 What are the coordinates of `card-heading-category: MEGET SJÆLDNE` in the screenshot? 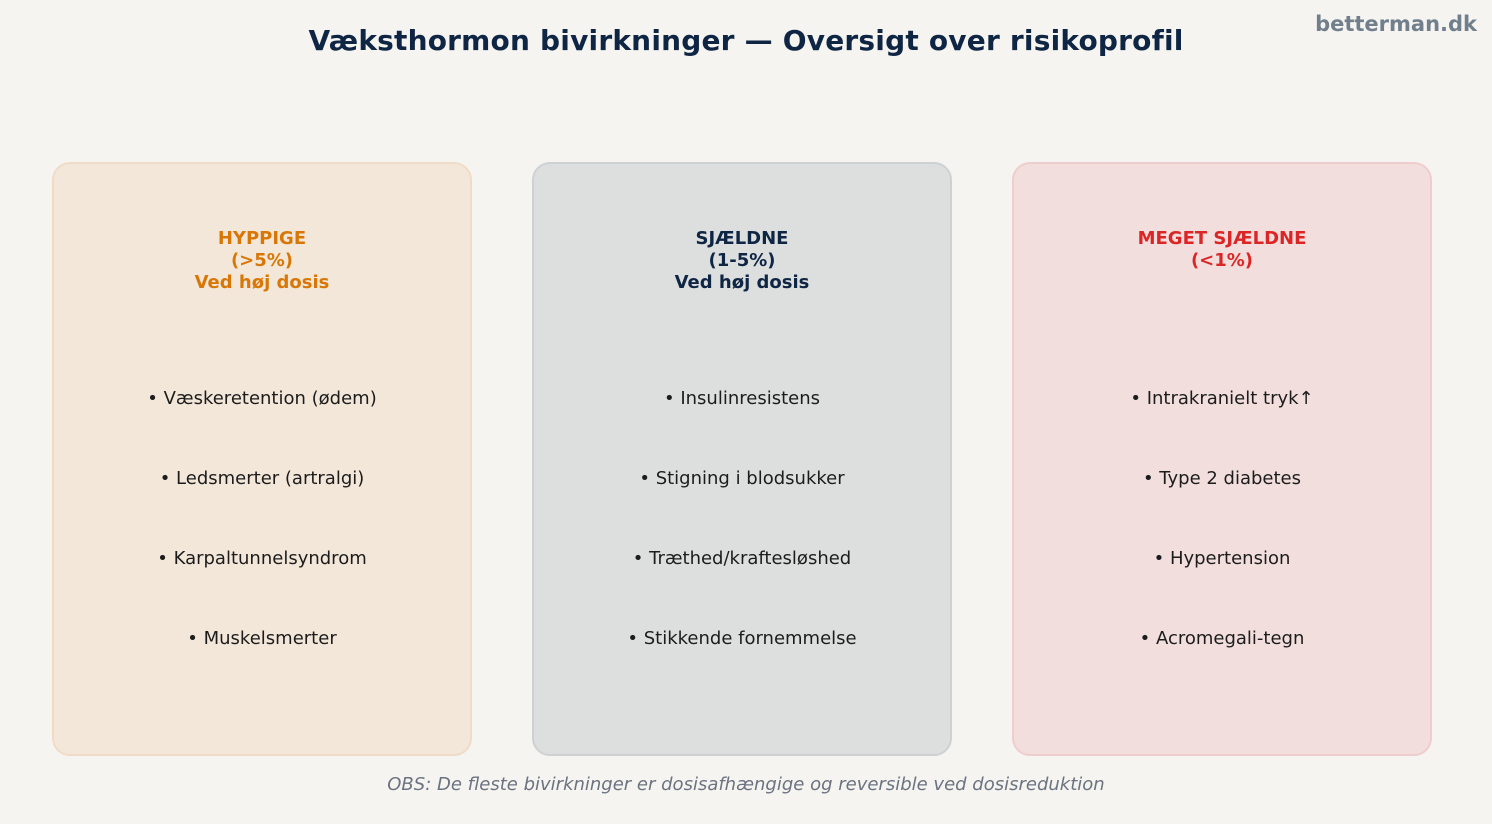 It's located at (1222, 238).